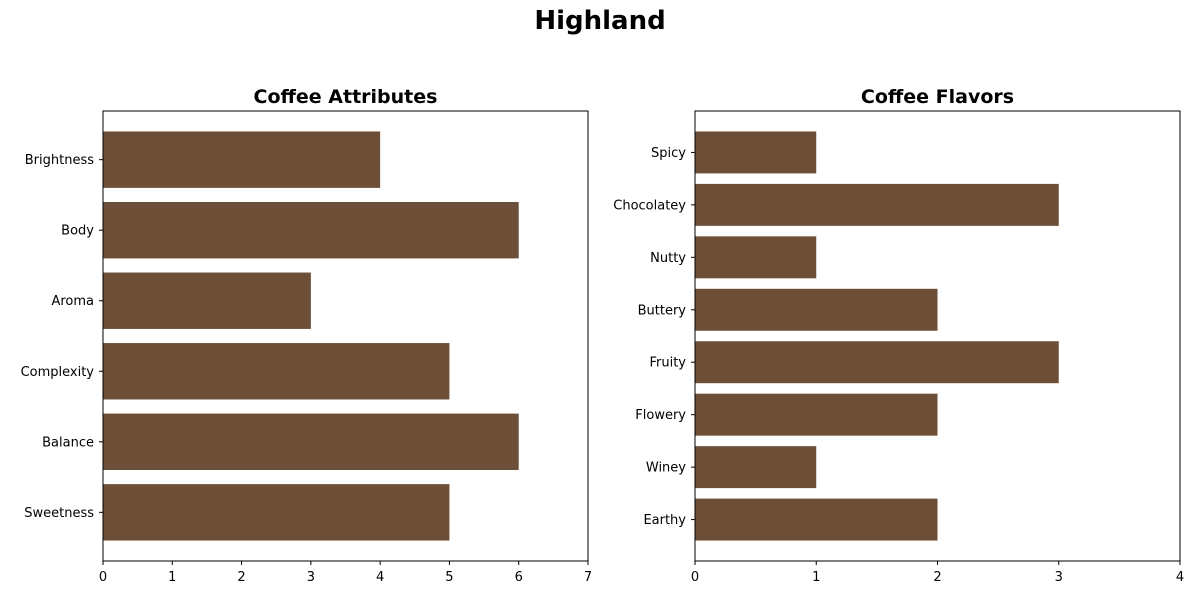 The width and height of the screenshot is (1200, 600). Describe the element at coordinates (72, 301) in the screenshot. I see `attributes-y-tick-label: Aroma` at that location.